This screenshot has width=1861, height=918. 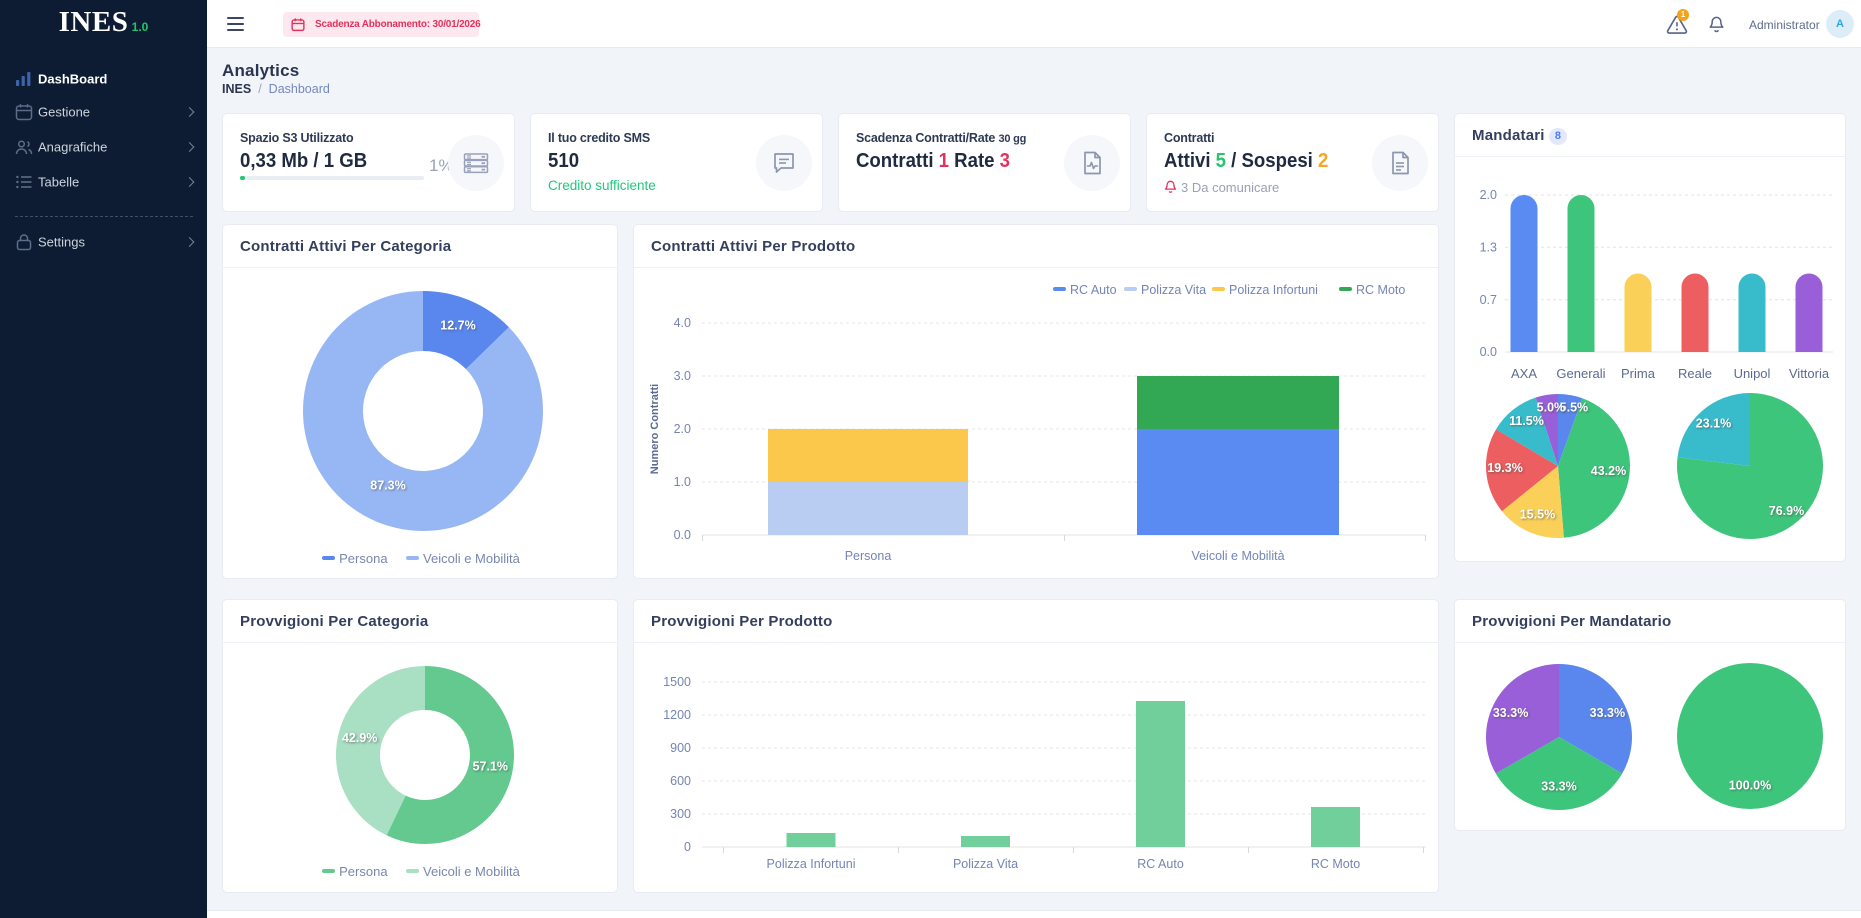 What do you see at coordinates (1752, 373) in the screenshot?
I see `svg-text: Unipol` at bounding box center [1752, 373].